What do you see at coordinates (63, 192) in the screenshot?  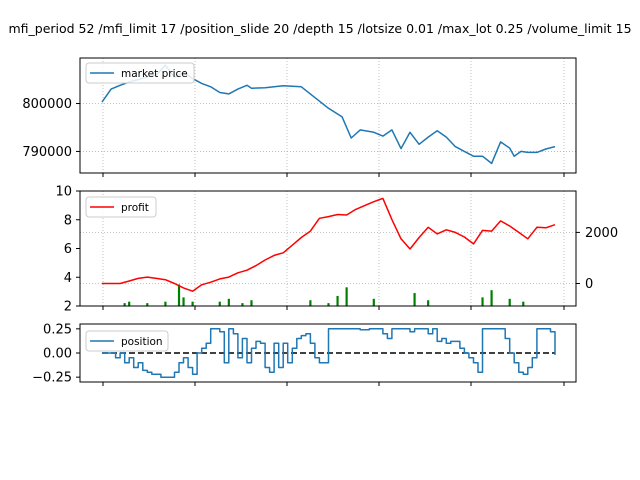 I see `y-tick-label-4: 10` at bounding box center [63, 192].